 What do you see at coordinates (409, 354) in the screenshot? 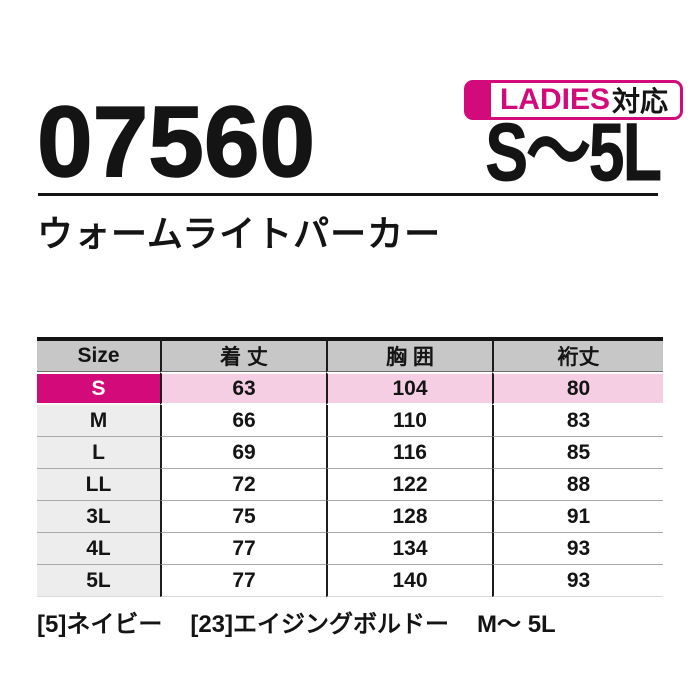
I see `header-chest: 胸 囲` at bounding box center [409, 354].